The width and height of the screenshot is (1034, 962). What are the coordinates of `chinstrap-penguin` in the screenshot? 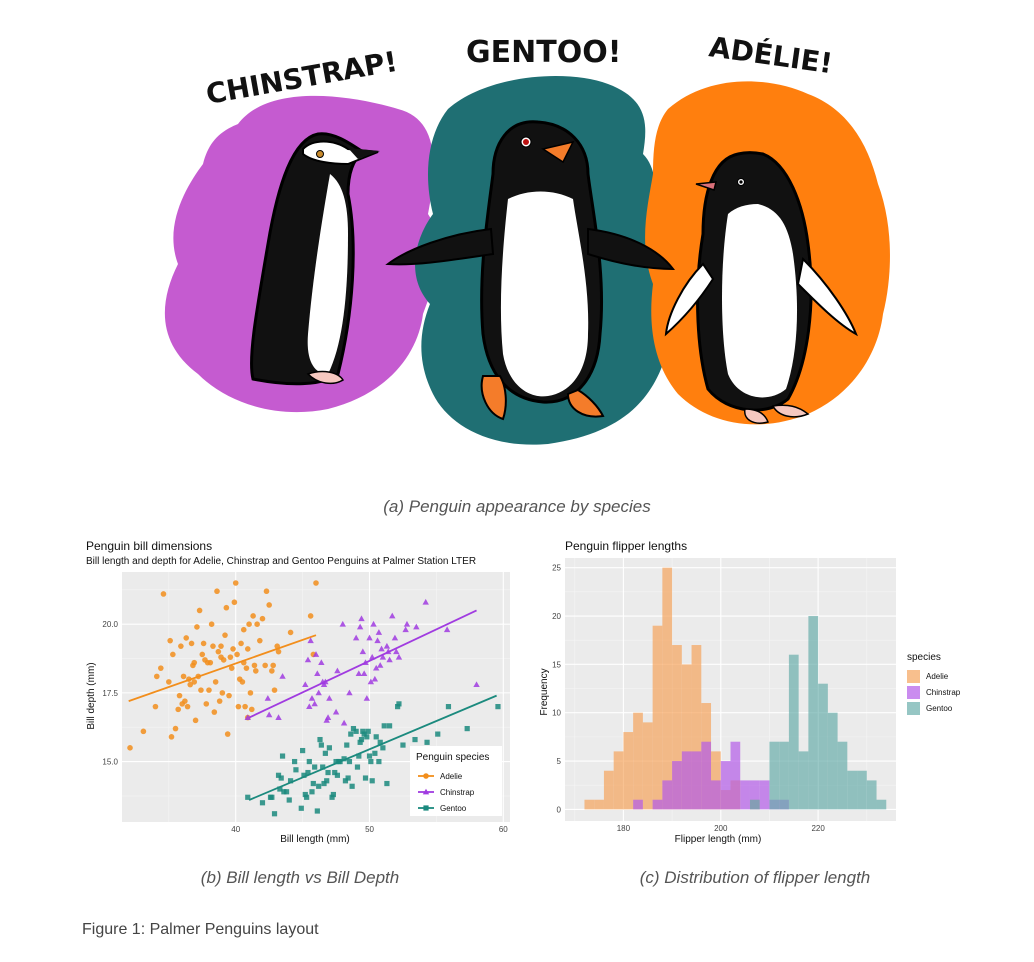 It's located at (315, 259).